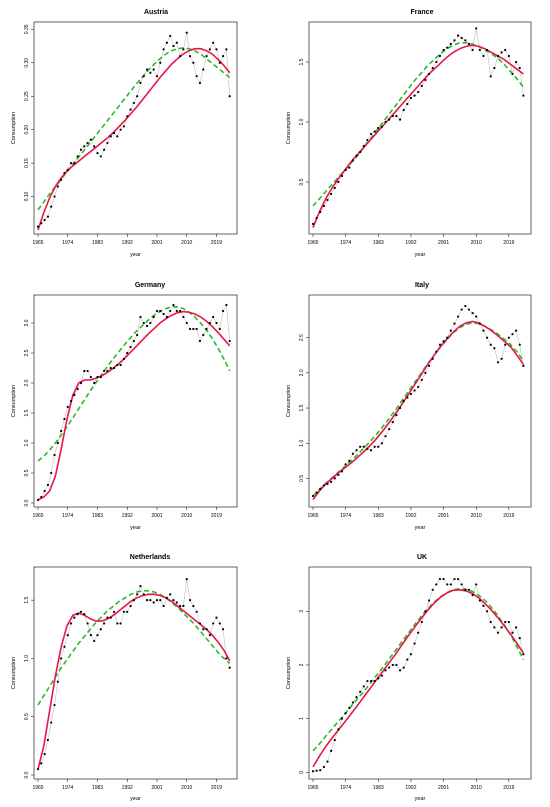 This screenshot has width=550, height=807. What do you see at coordinates (422, 12) in the screenshot?
I see `france-title: France` at bounding box center [422, 12].